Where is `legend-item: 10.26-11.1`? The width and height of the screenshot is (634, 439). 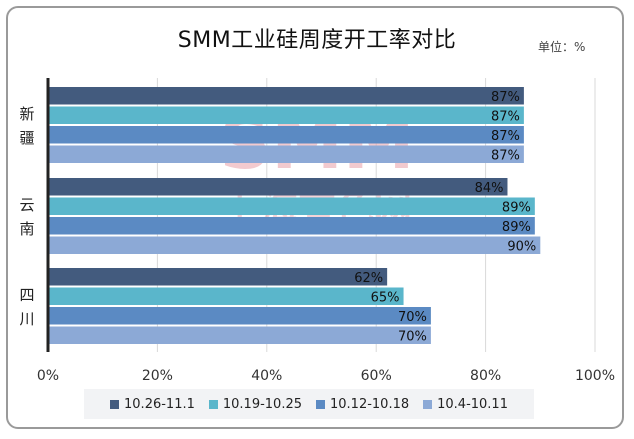
legend-item: 10.26-11.1 is located at coordinates (152, 404).